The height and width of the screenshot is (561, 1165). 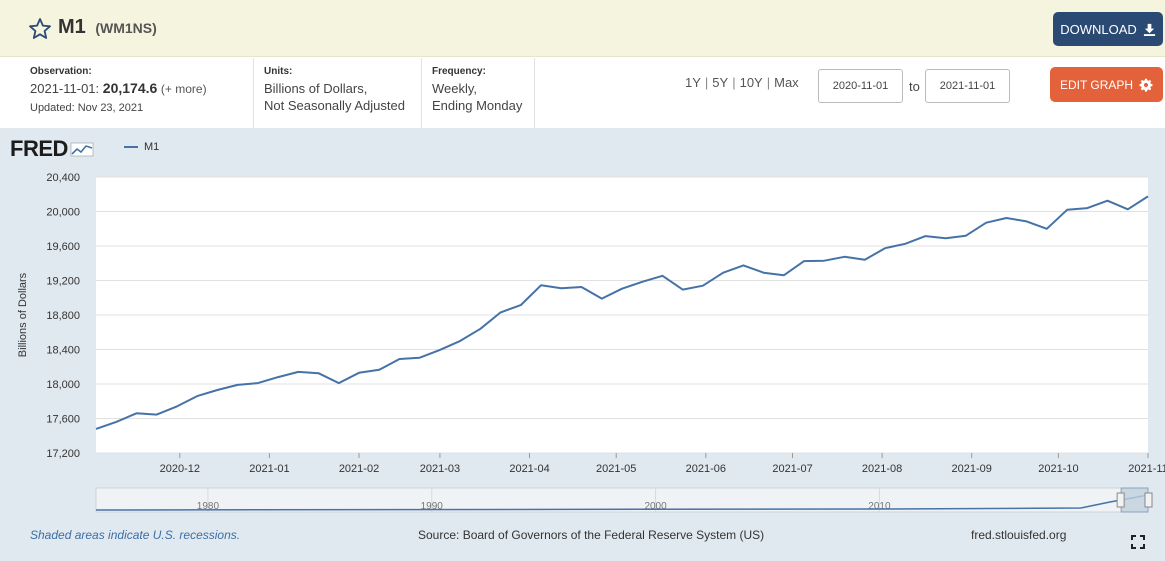 What do you see at coordinates (459, 71) in the screenshot?
I see `frequency-label: Frequency:` at bounding box center [459, 71].